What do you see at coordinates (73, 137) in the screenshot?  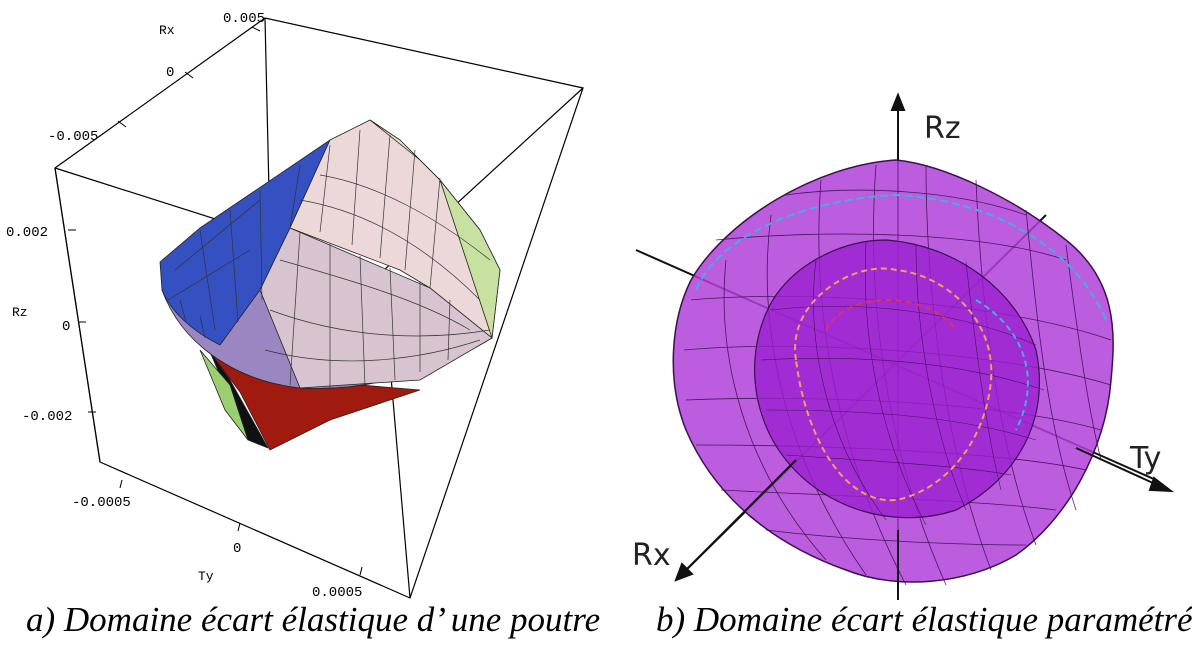 I see `rx-tick-3: -0.005` at bounding box center [73, 137].